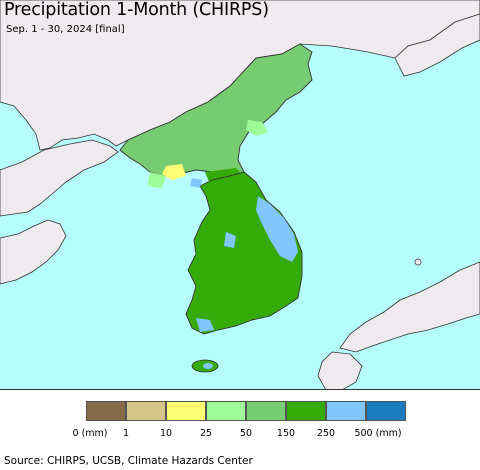 Image resolution: width=480 pixels, height=470 pixels. I want to click on legend-tick-3: 25, so click(206, 433).